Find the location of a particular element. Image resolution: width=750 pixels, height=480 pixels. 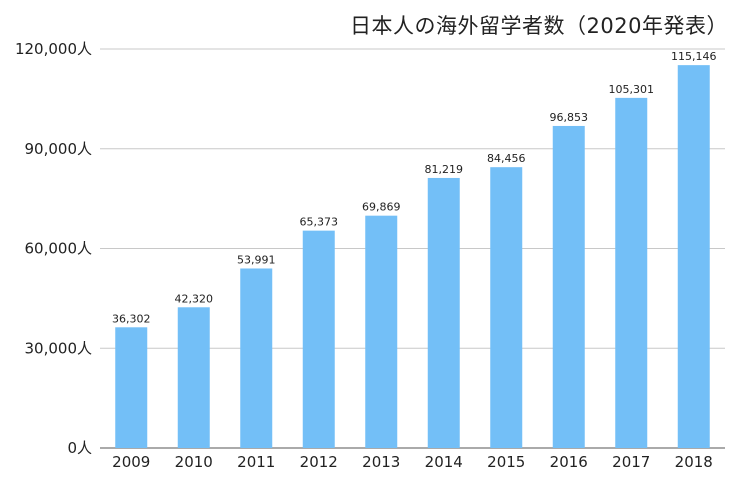

chart-title: 日本人の海外留学者数（2020年発表） is located at coordinates (539, 26).